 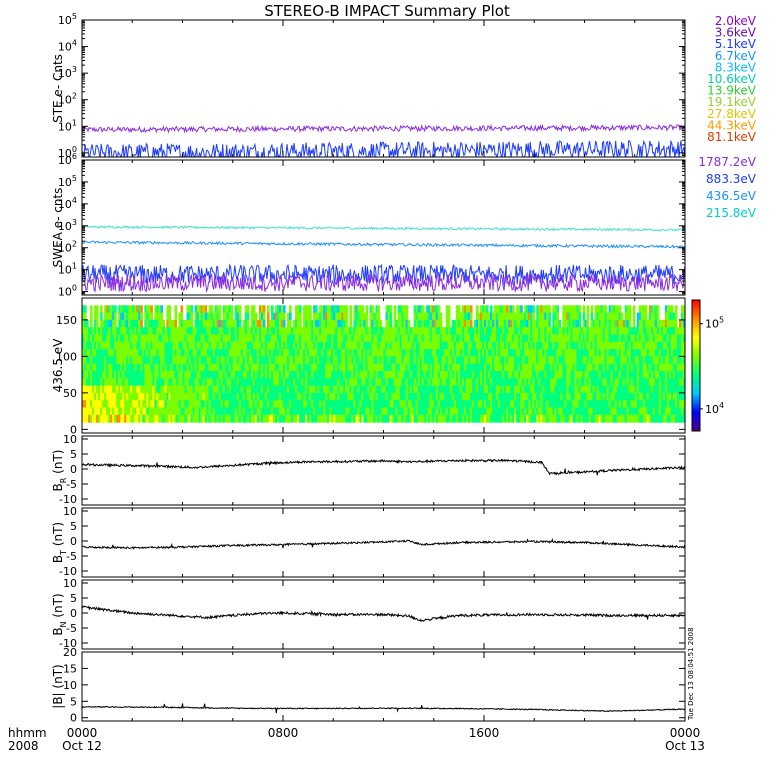 What do you see at coordinates (70, 685) in the screenshot?
I see `y-tick-label: 10` at bounding box center [70, 685].